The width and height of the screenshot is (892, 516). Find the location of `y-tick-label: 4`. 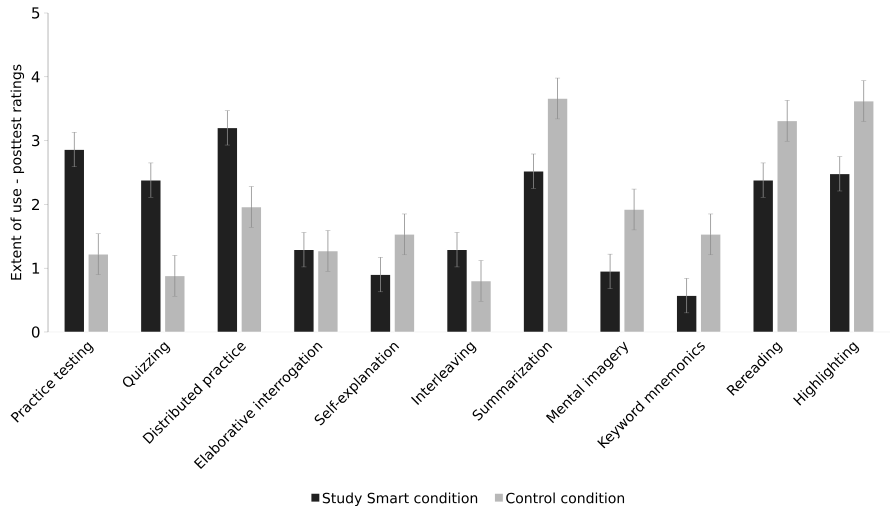

y-tick-label: 4 is located at coordinates (36, 76).